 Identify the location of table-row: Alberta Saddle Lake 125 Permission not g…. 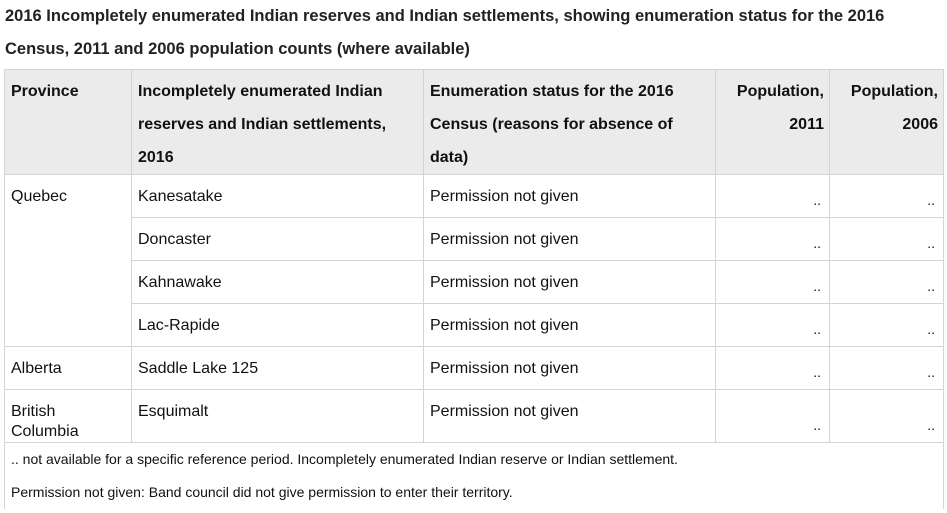
(474, 368).